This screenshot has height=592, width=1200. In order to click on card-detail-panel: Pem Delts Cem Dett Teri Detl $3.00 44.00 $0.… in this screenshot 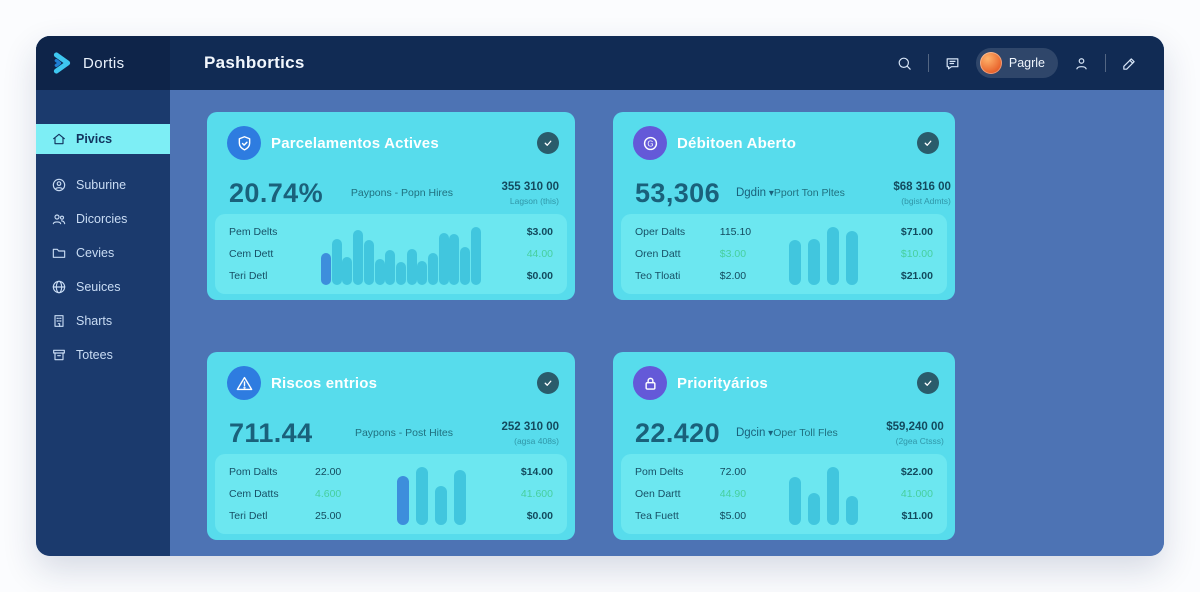, I will do `click(391, 254)`.